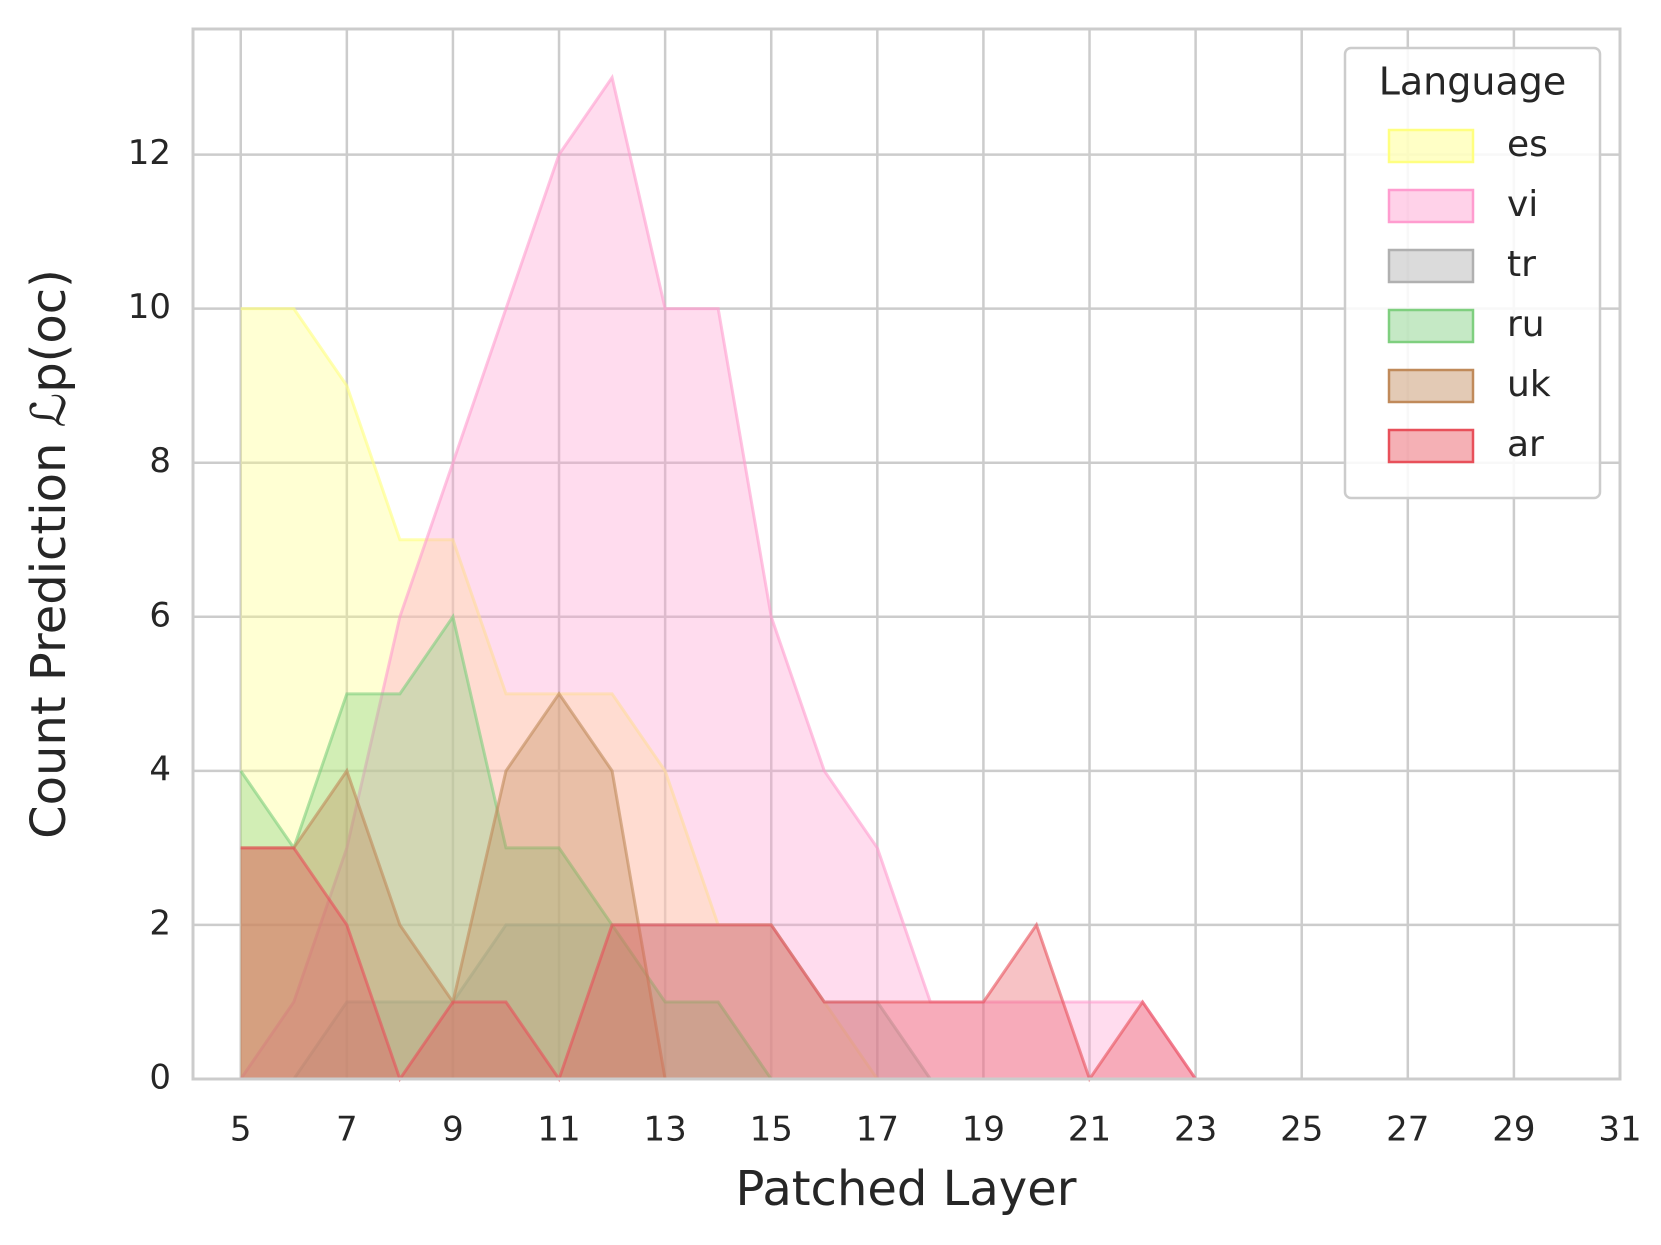  Describe the element at coordinates (160, 923) in the screenshot. I see `y-tick-label: 2` at that location.